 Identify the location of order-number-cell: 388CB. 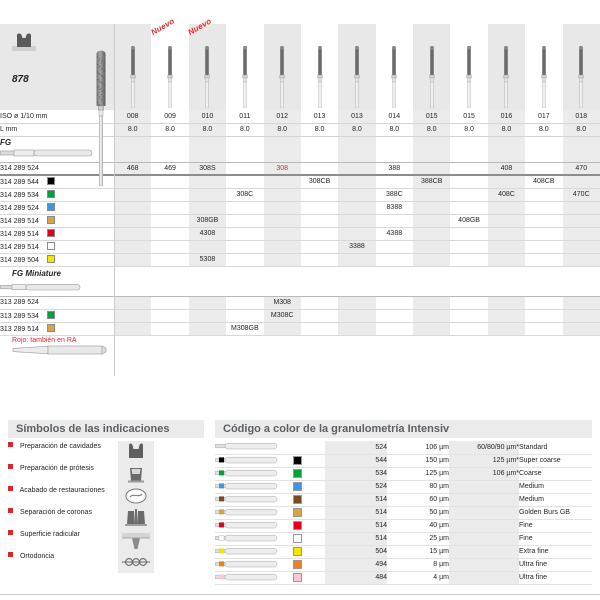
(432, 182).